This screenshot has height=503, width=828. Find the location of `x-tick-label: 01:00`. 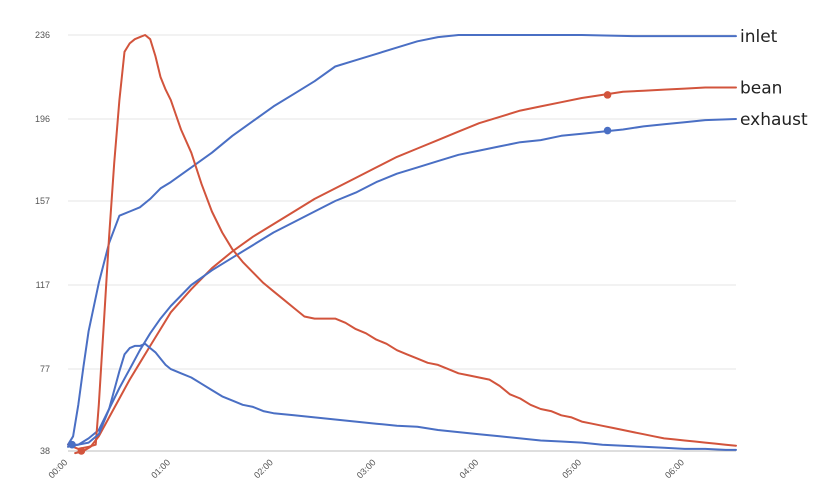

x-tick-label: 01:00 is located at coordinates (160, 468).